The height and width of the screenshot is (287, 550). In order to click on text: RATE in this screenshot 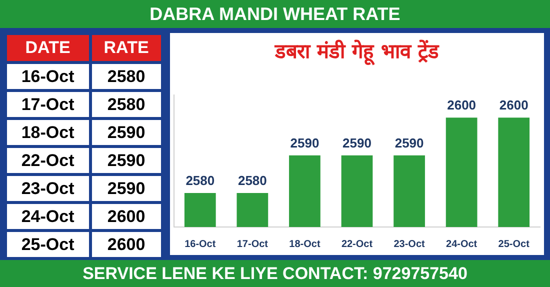, I will do `click(126, 48)`.